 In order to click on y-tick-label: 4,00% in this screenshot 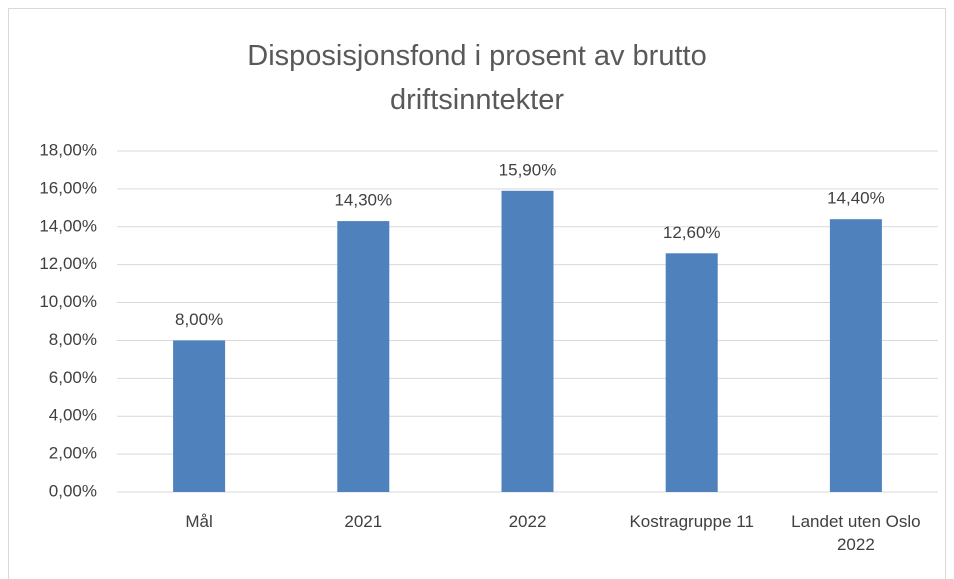, I will do `click(73, 415)`.